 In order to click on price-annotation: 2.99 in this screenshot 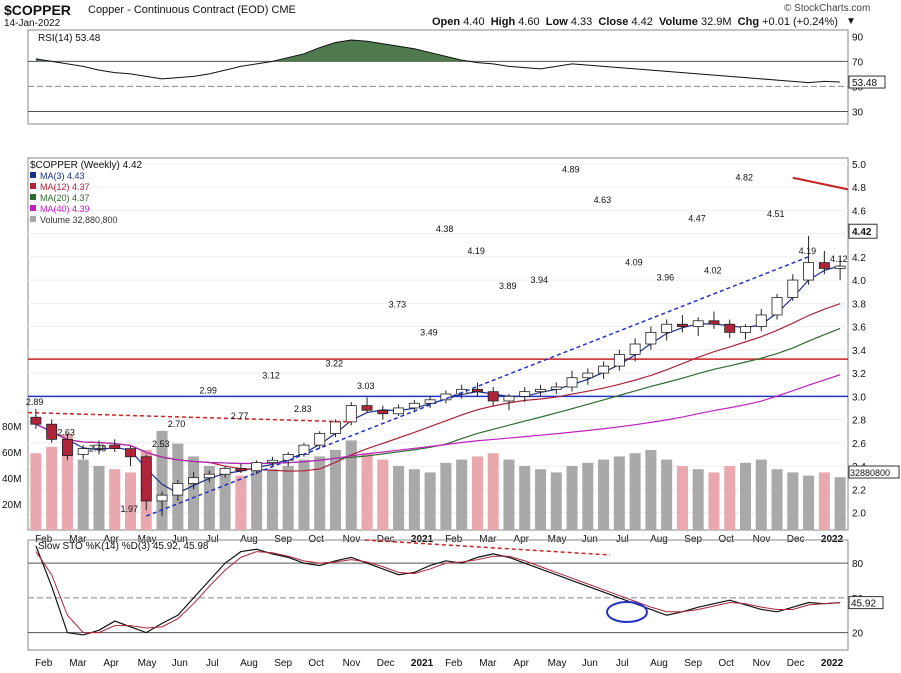, I will do `click(208, 390)`.